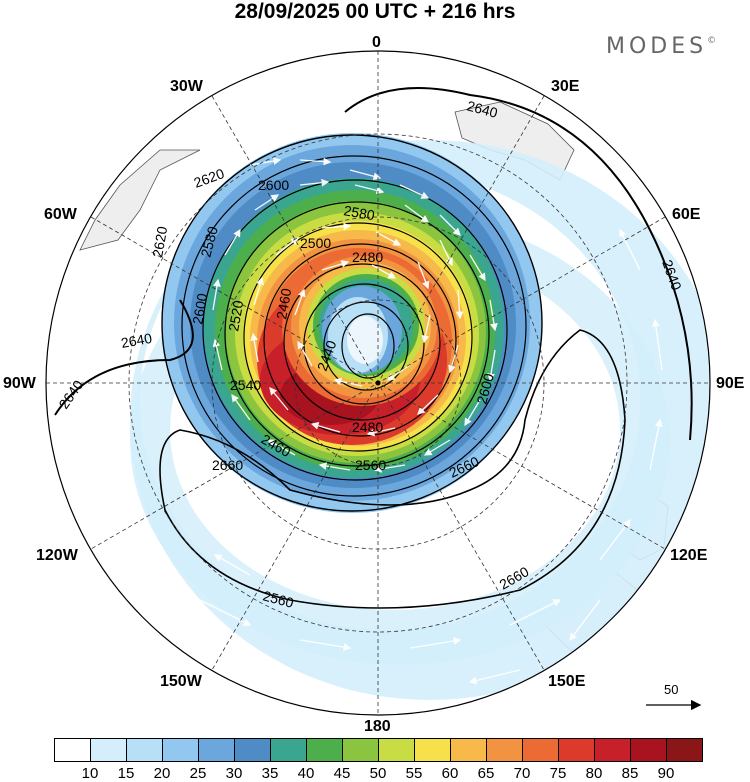 Image resolution: width=750 pixels, height=782 pixels. What do you see at coordinates (671, 689) in the screenshot?
I see `reference-vector-label: 50` at bounding box center [671, 689].